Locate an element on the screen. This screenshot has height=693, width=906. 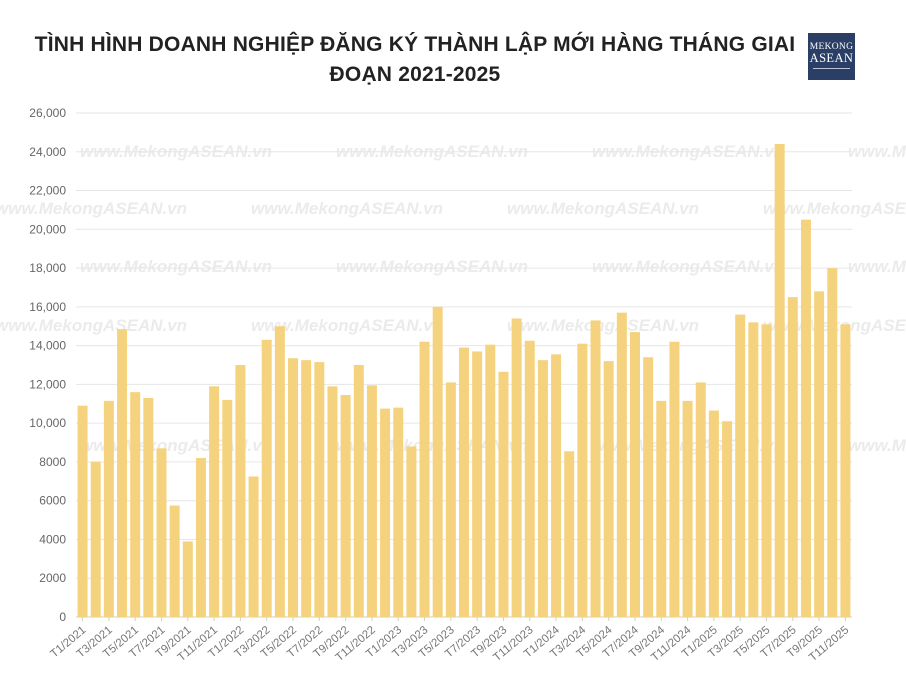
y-tick-label: 18,000 is located at coordinates (47, 268).